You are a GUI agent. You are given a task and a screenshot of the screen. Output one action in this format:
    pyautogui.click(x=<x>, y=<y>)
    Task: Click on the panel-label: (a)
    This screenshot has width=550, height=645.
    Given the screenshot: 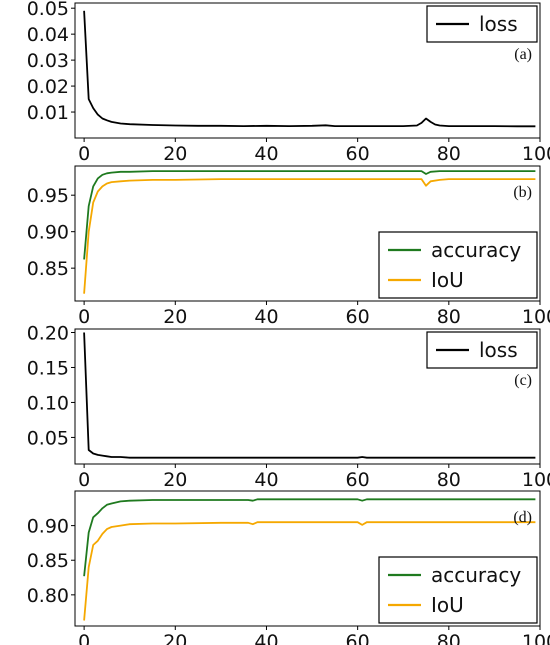 What is the action you would take?
    pyautogui.click(x=523, y=54)
    